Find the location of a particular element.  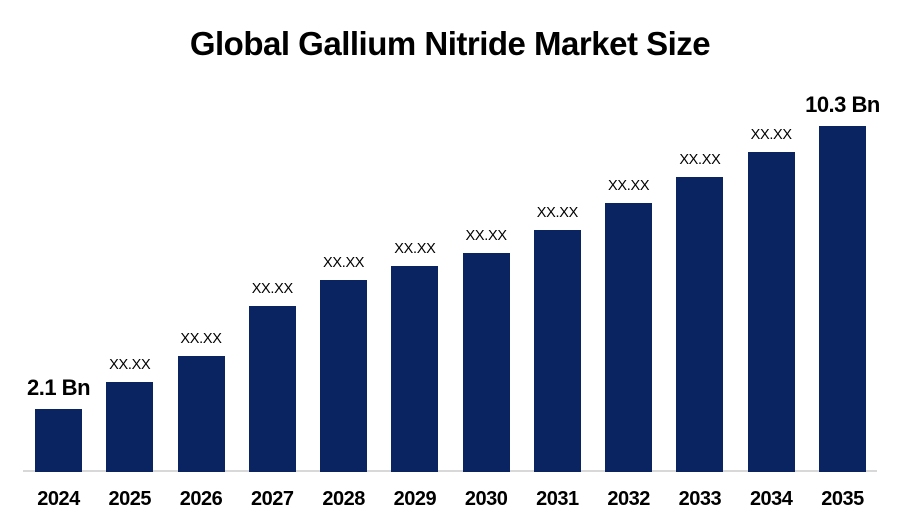

bar-value-label-2028: XX.XX is located at coordinates (343, 263).